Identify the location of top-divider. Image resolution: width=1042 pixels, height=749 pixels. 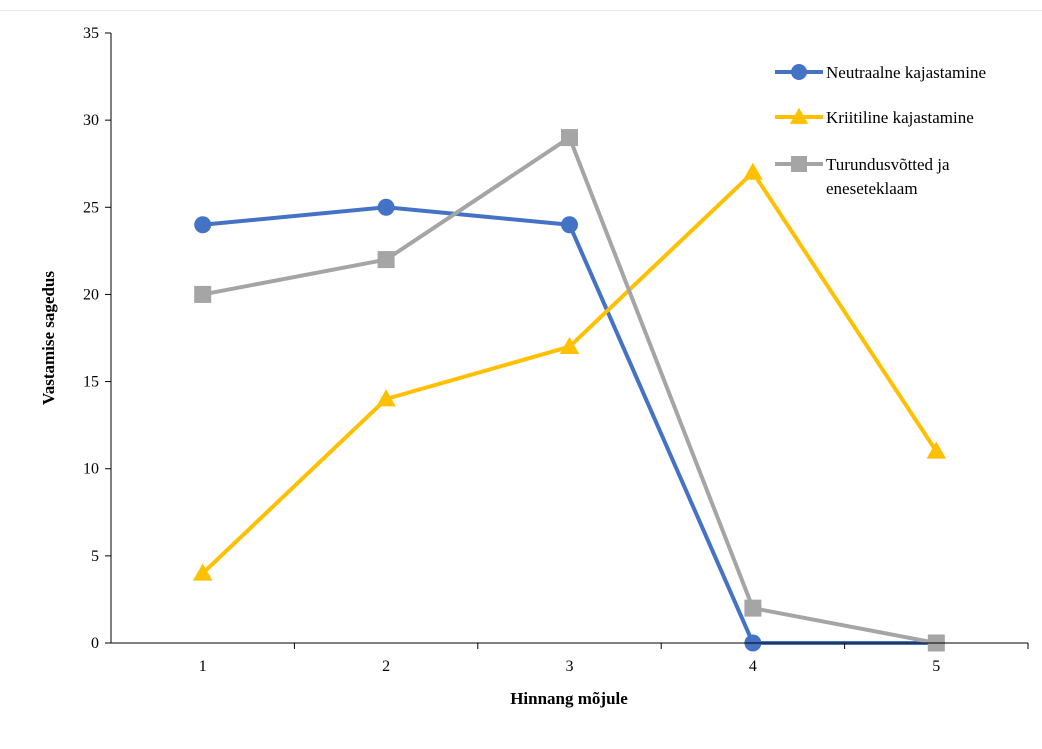
(521, 10).